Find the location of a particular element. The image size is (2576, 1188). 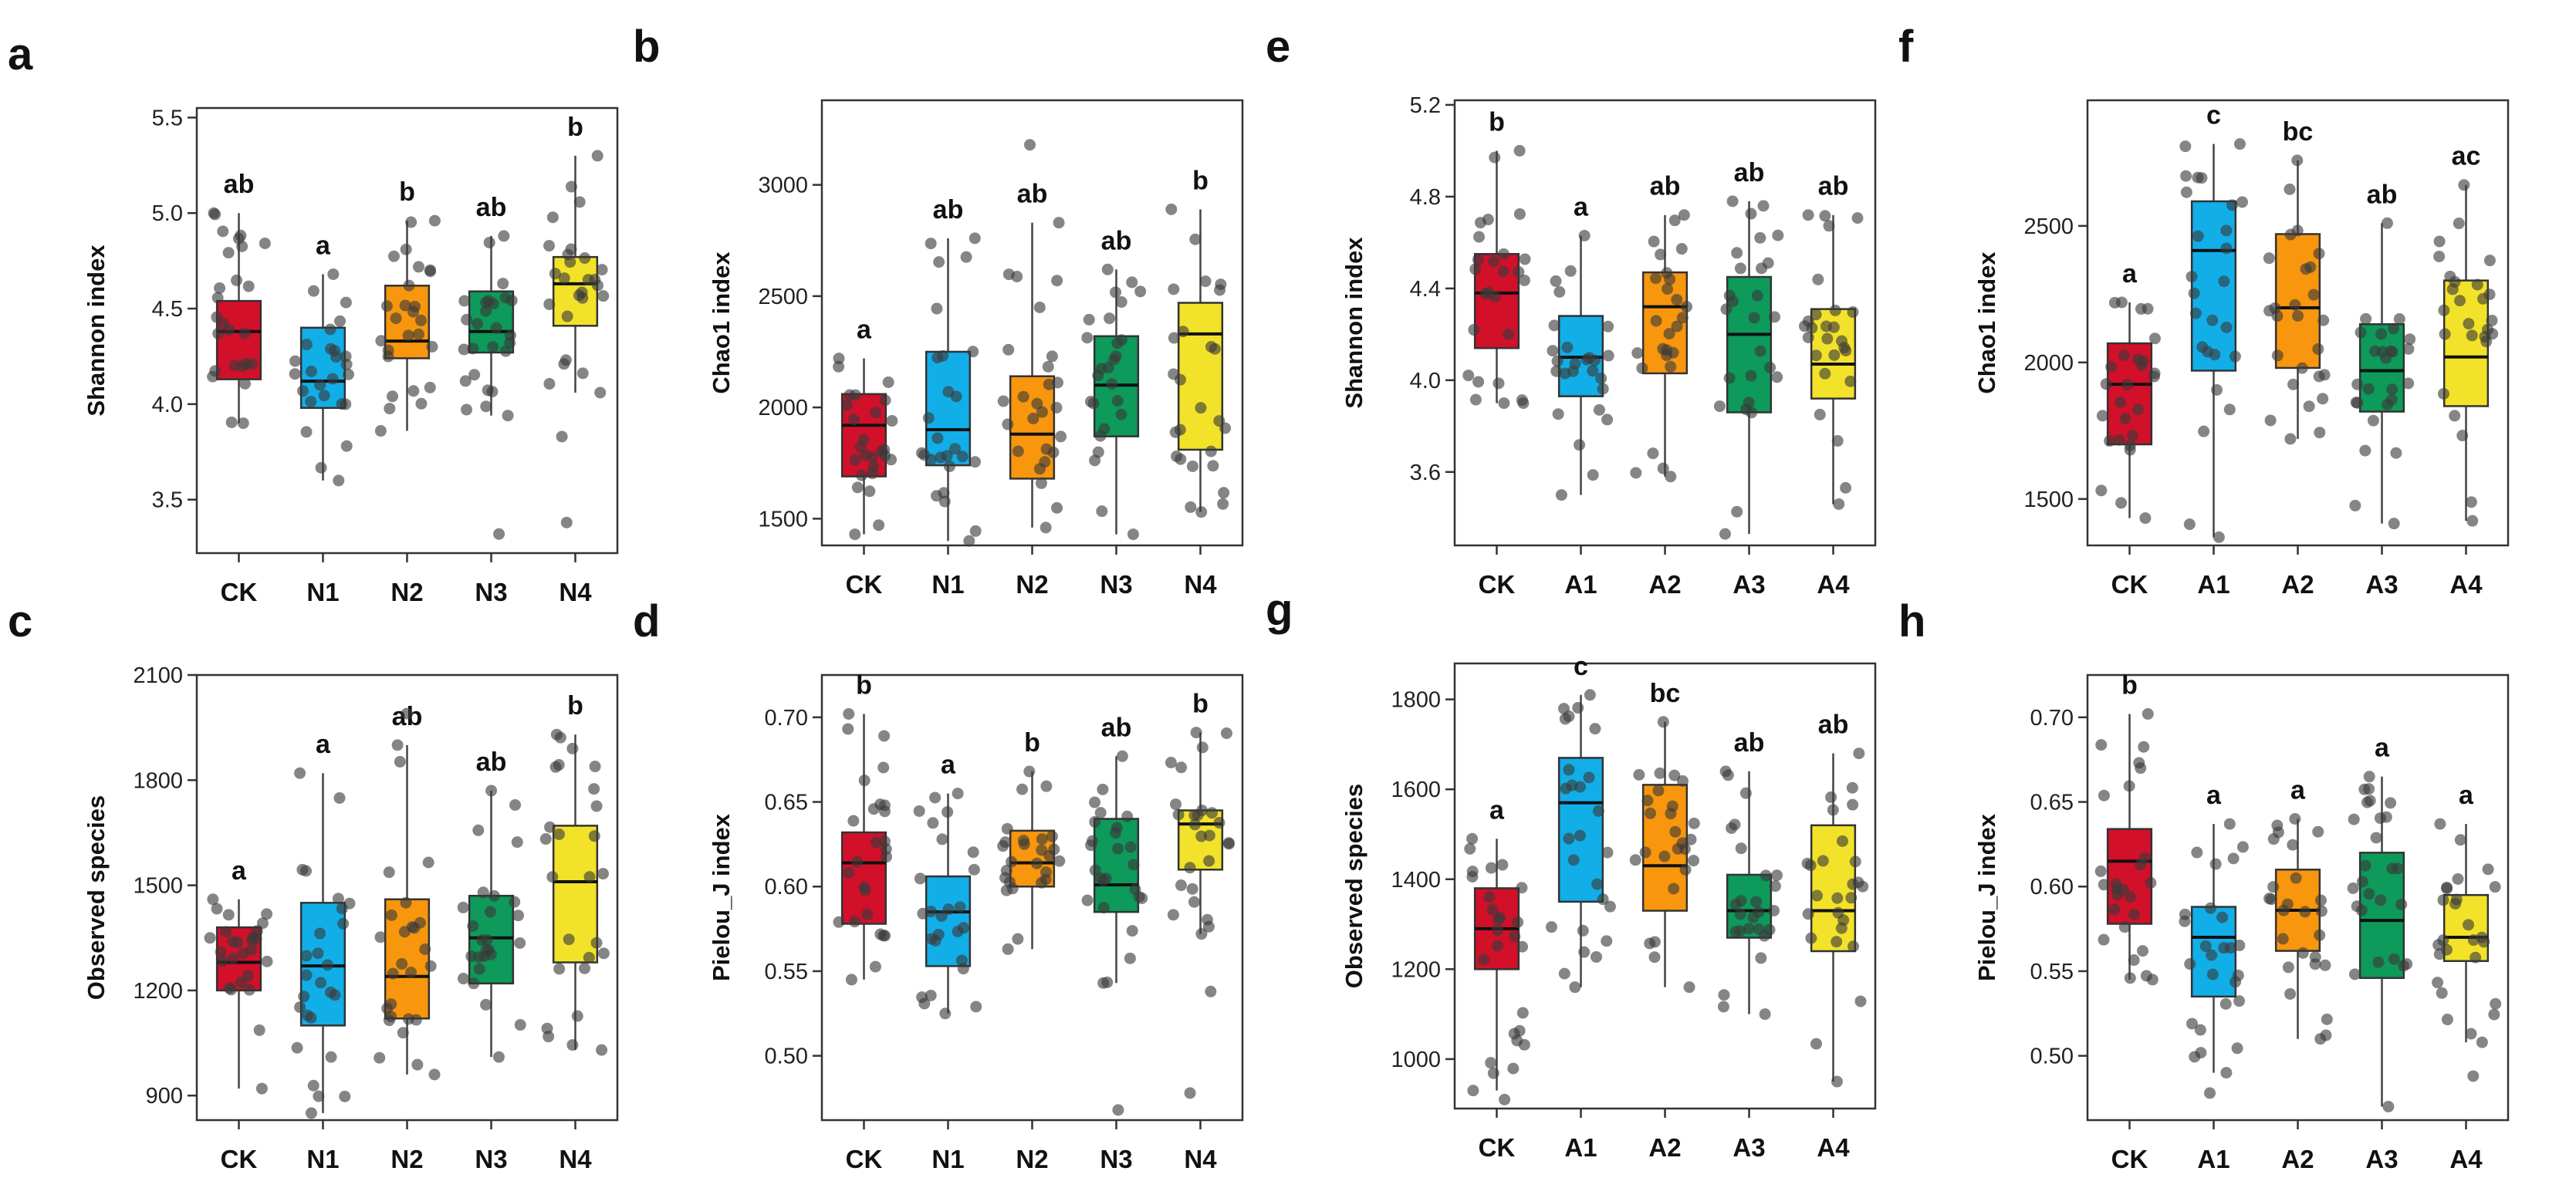

significance-label: b is located at coordinates (575, 706).